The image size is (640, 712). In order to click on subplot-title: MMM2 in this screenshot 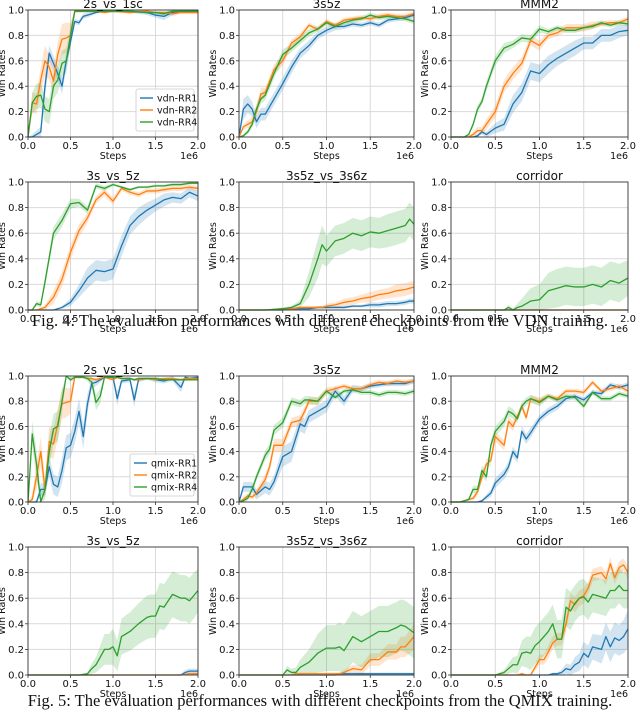, I will do `click(539, 370)`.